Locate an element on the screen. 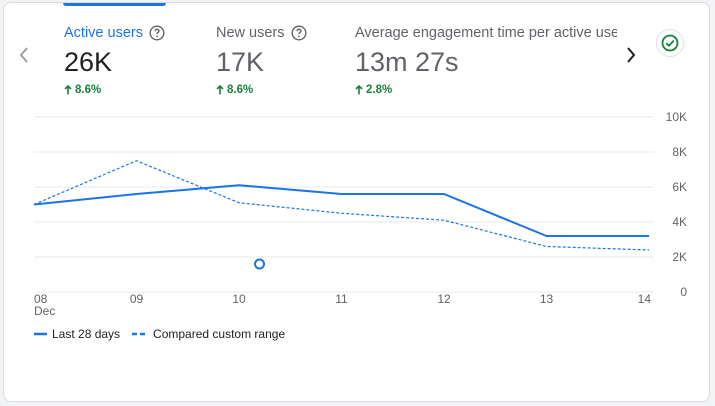 This screenshot has width=715, height=406. status-indicator is located at coordinates (670, 43).